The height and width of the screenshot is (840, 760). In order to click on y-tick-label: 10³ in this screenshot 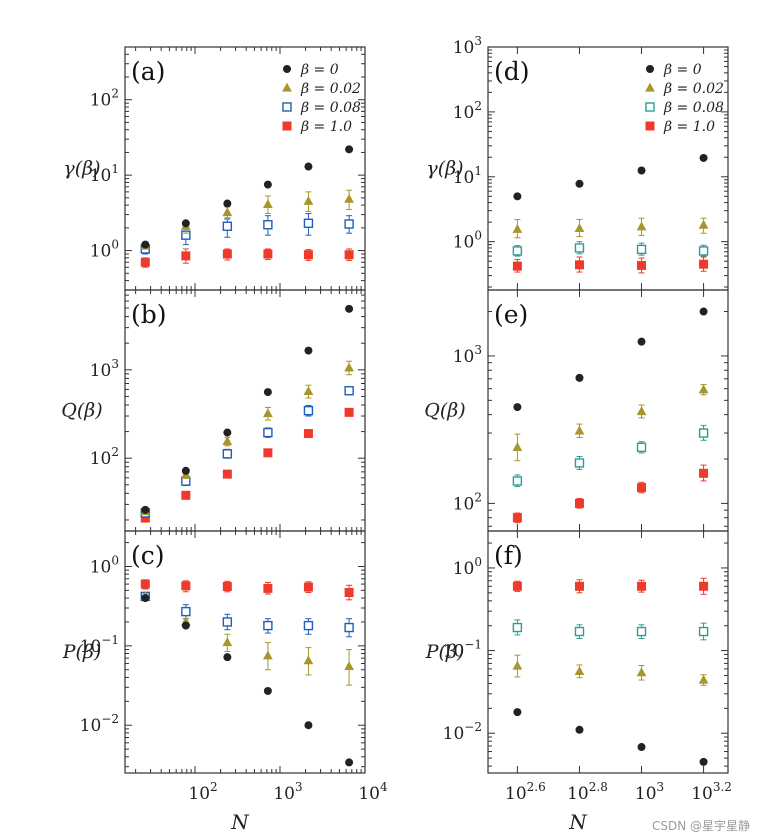, I will do `click(467, 355)`.